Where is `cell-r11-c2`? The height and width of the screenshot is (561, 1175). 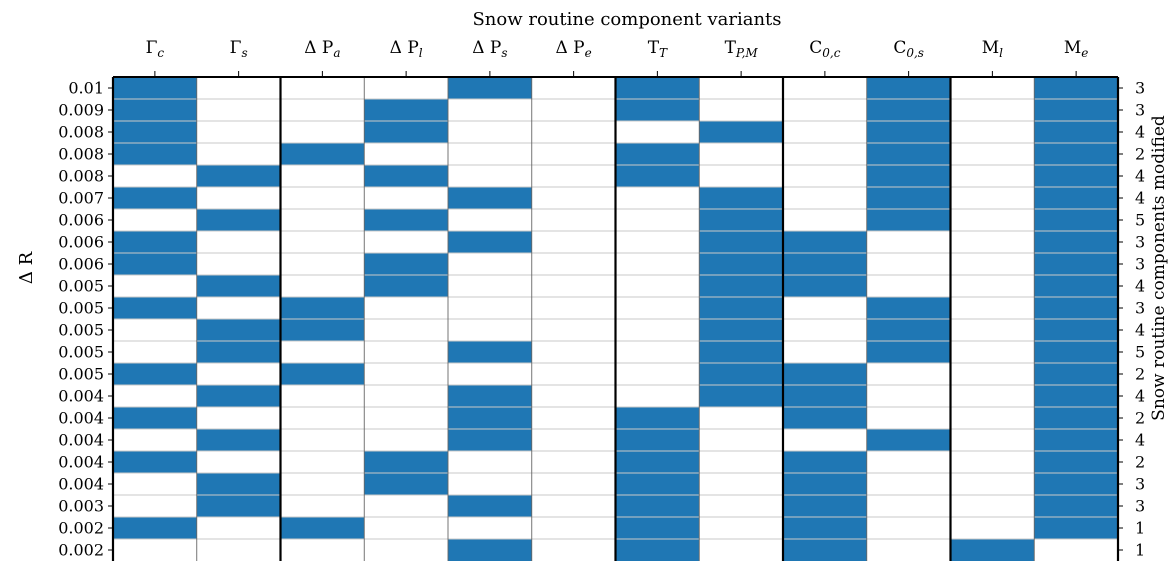 cell-r11-c2 is located at coordinates (322, 330).